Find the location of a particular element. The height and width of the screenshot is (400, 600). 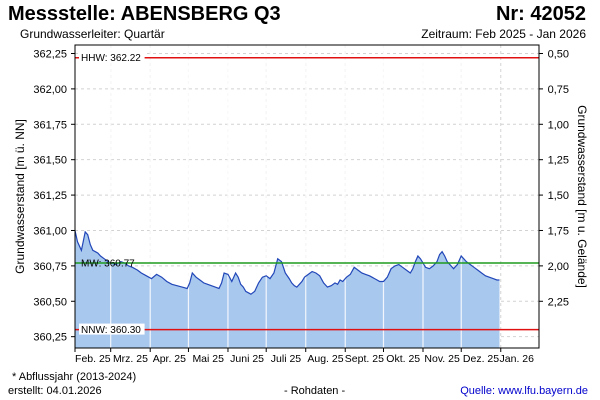

y-right-axis-title: Grundwasserstand [m u. Gelände] is located at coordinates (582, 196).